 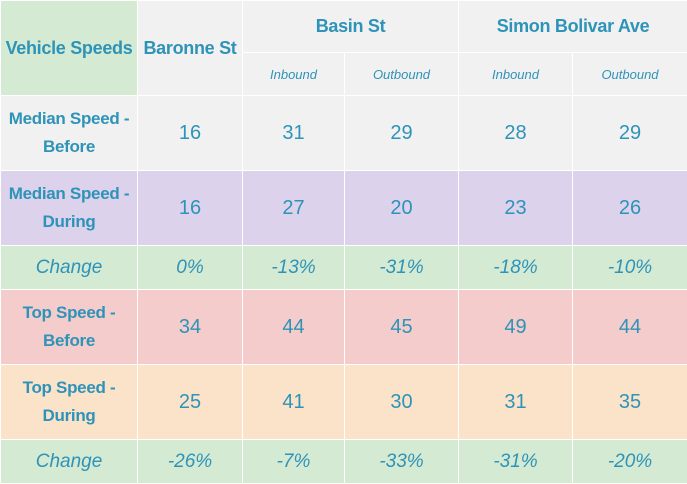 What do you see at coordinates (516, 327) in the screenshot?
I see `table-cell: 49` at bounding box center [516, 327].